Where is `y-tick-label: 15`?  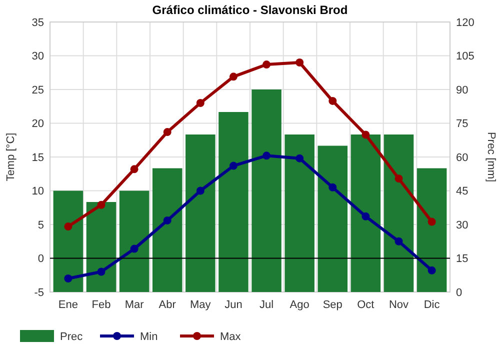
y-tick-label: 15 is located at coordinates (38, 158).